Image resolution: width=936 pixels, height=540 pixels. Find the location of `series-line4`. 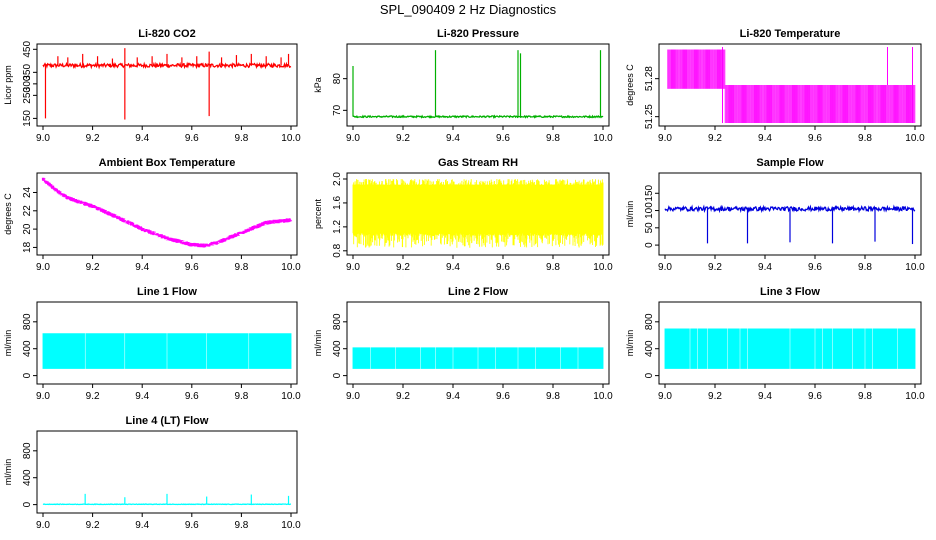

series-line4 is located at coordinates (166, 499).